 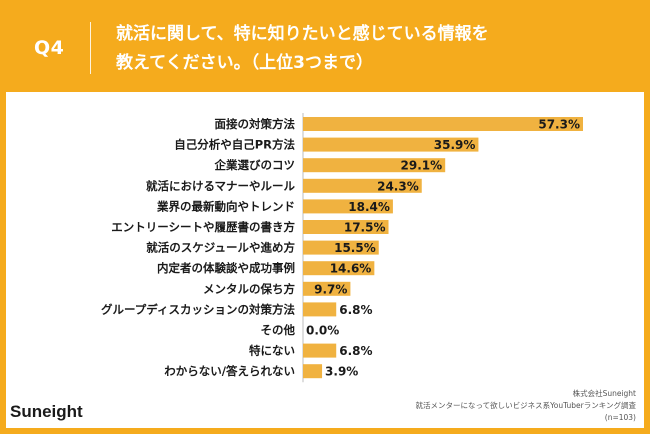 I want to click on category-label: 業界の最新動向やトレンド, so click(x=225, y=206).